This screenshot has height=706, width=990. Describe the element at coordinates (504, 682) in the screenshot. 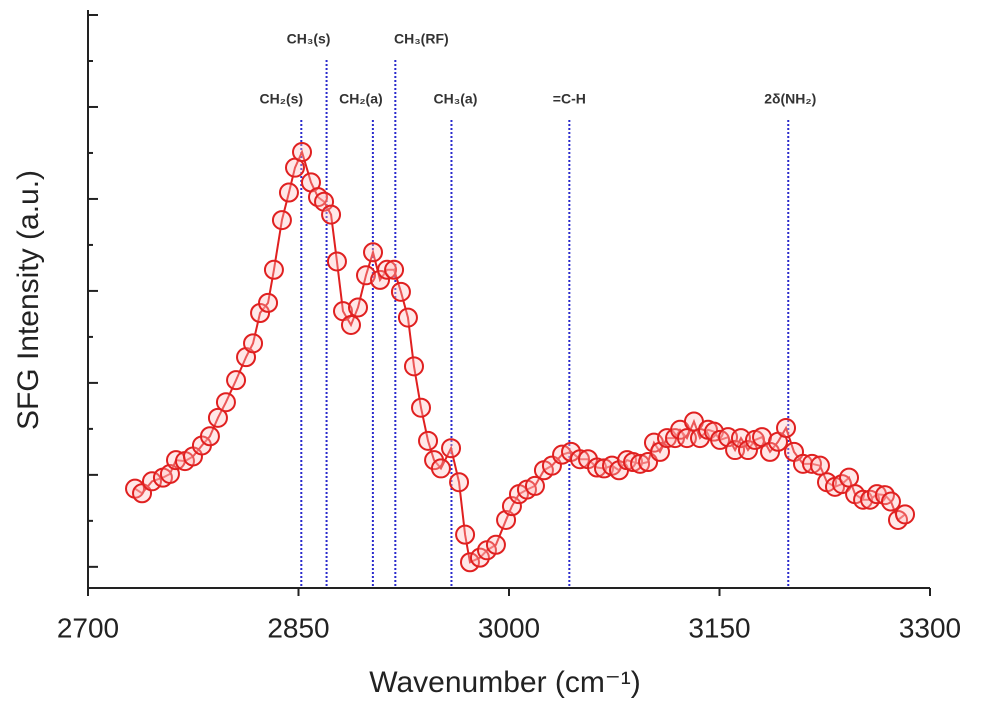

I see `x-axis-label: Wavenumber (cm⁻¹)` at that location.